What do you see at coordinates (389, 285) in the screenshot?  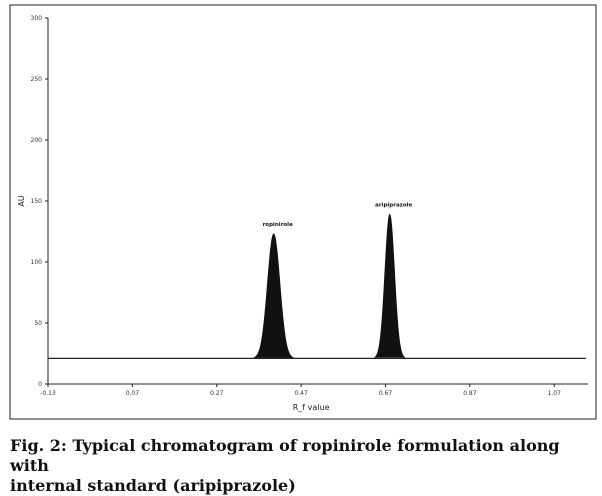 I see `peak-aripiprazole` at bounding box center [389, 285].